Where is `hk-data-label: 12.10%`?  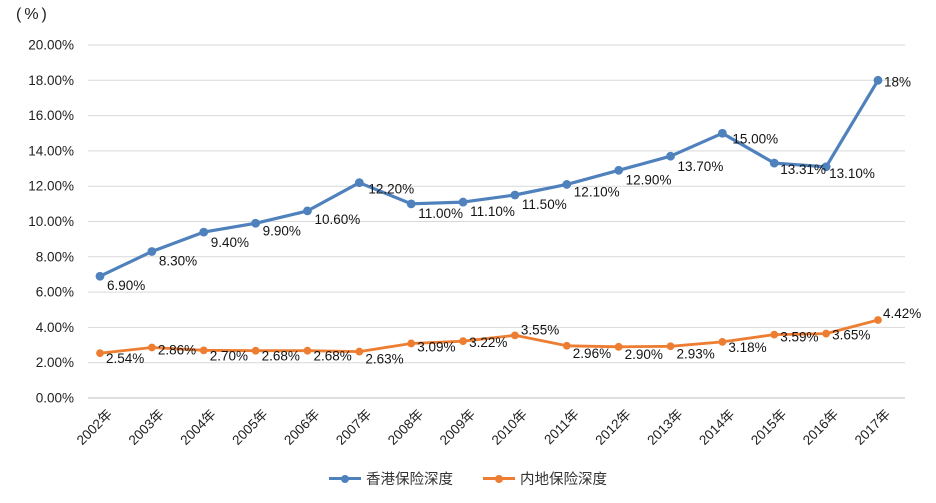 hk-data-label: 12.10% is located at coordinates (597, 191).